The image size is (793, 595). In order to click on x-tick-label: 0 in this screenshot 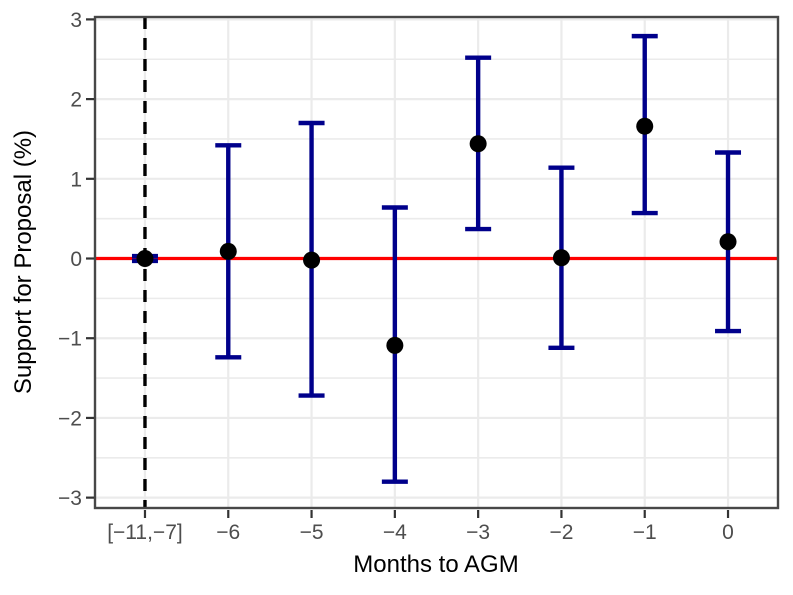, I will do `click(728, 532)`.